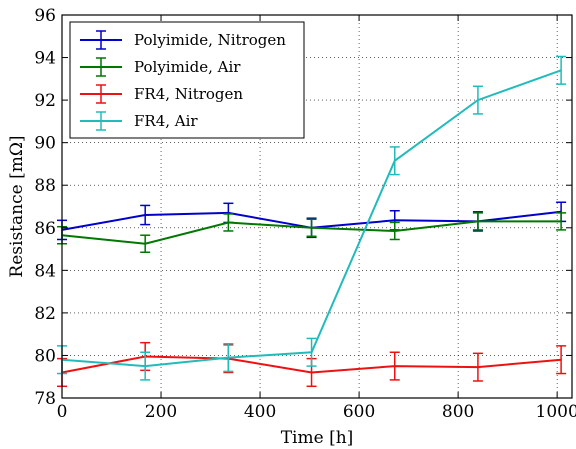 This screenshot has height=449, width=576. I want to click on legend-box, so click(187, 80).